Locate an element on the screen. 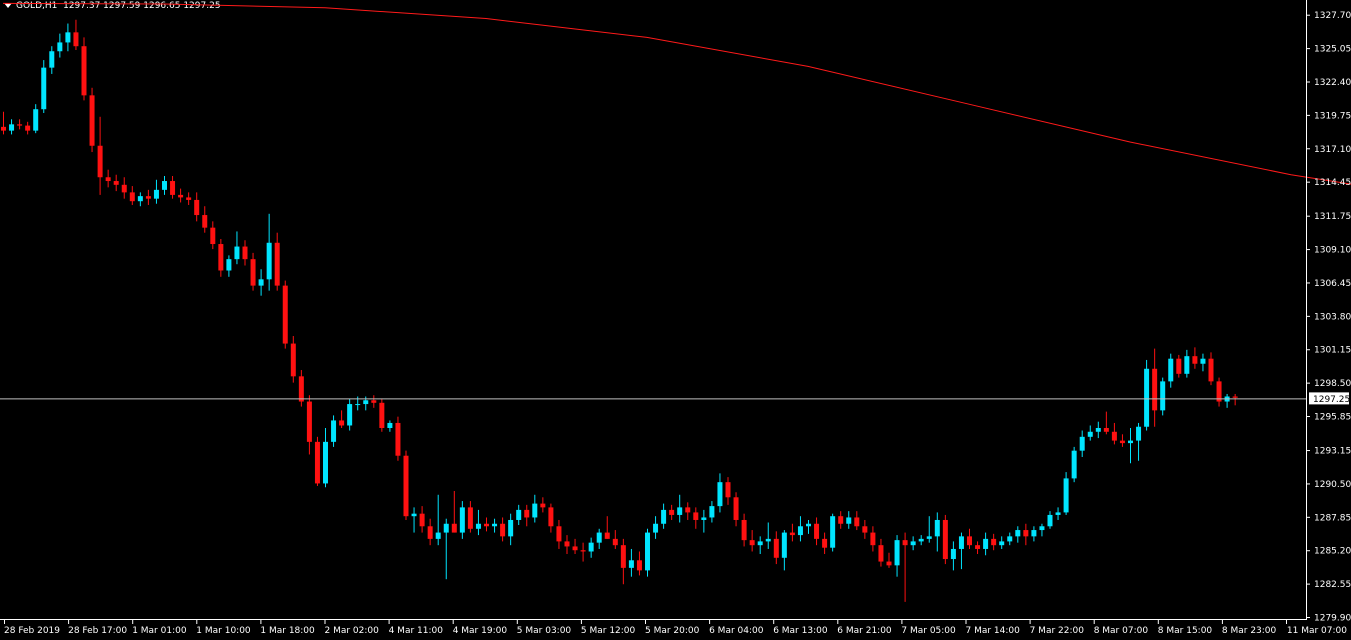 This screenshot has width=1351, height=640. price-tick-label: 1293.15 is located at coordinates (1332, 452).